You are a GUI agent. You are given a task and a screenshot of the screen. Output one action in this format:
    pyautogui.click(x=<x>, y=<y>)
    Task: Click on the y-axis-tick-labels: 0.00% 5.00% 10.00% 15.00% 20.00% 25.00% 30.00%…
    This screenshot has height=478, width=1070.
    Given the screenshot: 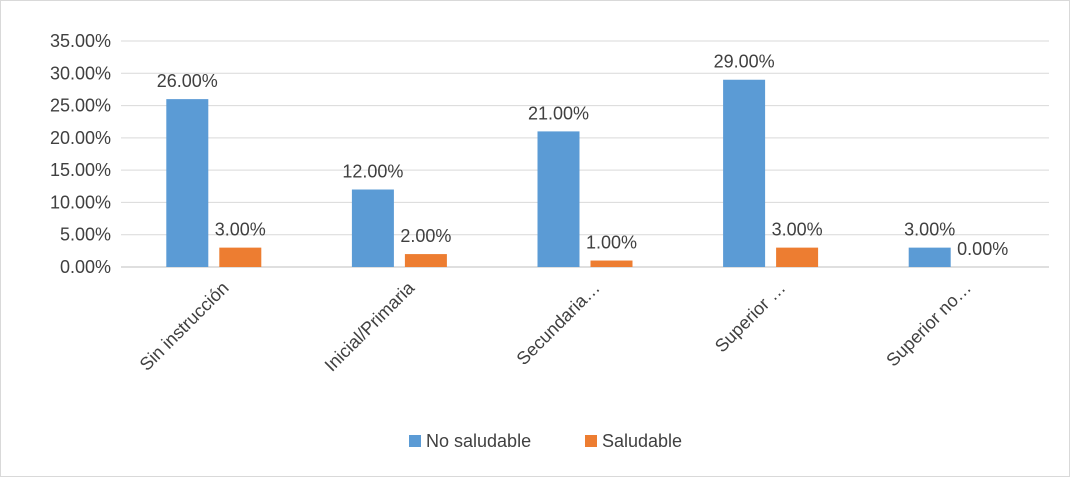 What is the action you would take?
    pyautogui.click(x=80, y=154)
    